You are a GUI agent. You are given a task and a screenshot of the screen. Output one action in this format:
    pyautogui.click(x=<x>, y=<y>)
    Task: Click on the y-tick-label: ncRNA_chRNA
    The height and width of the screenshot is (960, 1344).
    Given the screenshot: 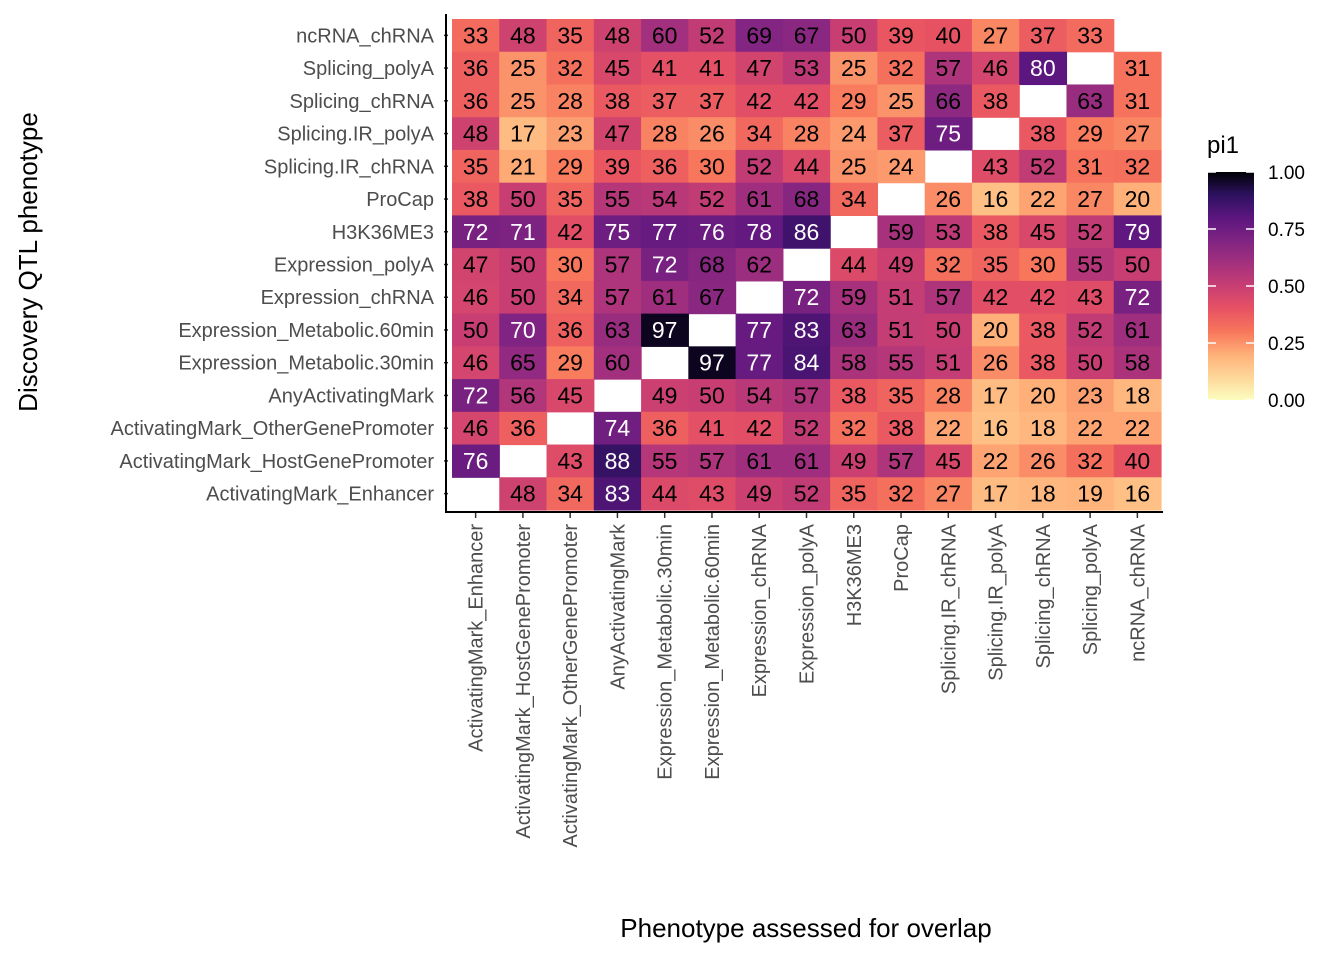 What is the action you would take?
    pyautogui.click(x=365, y=36)
    